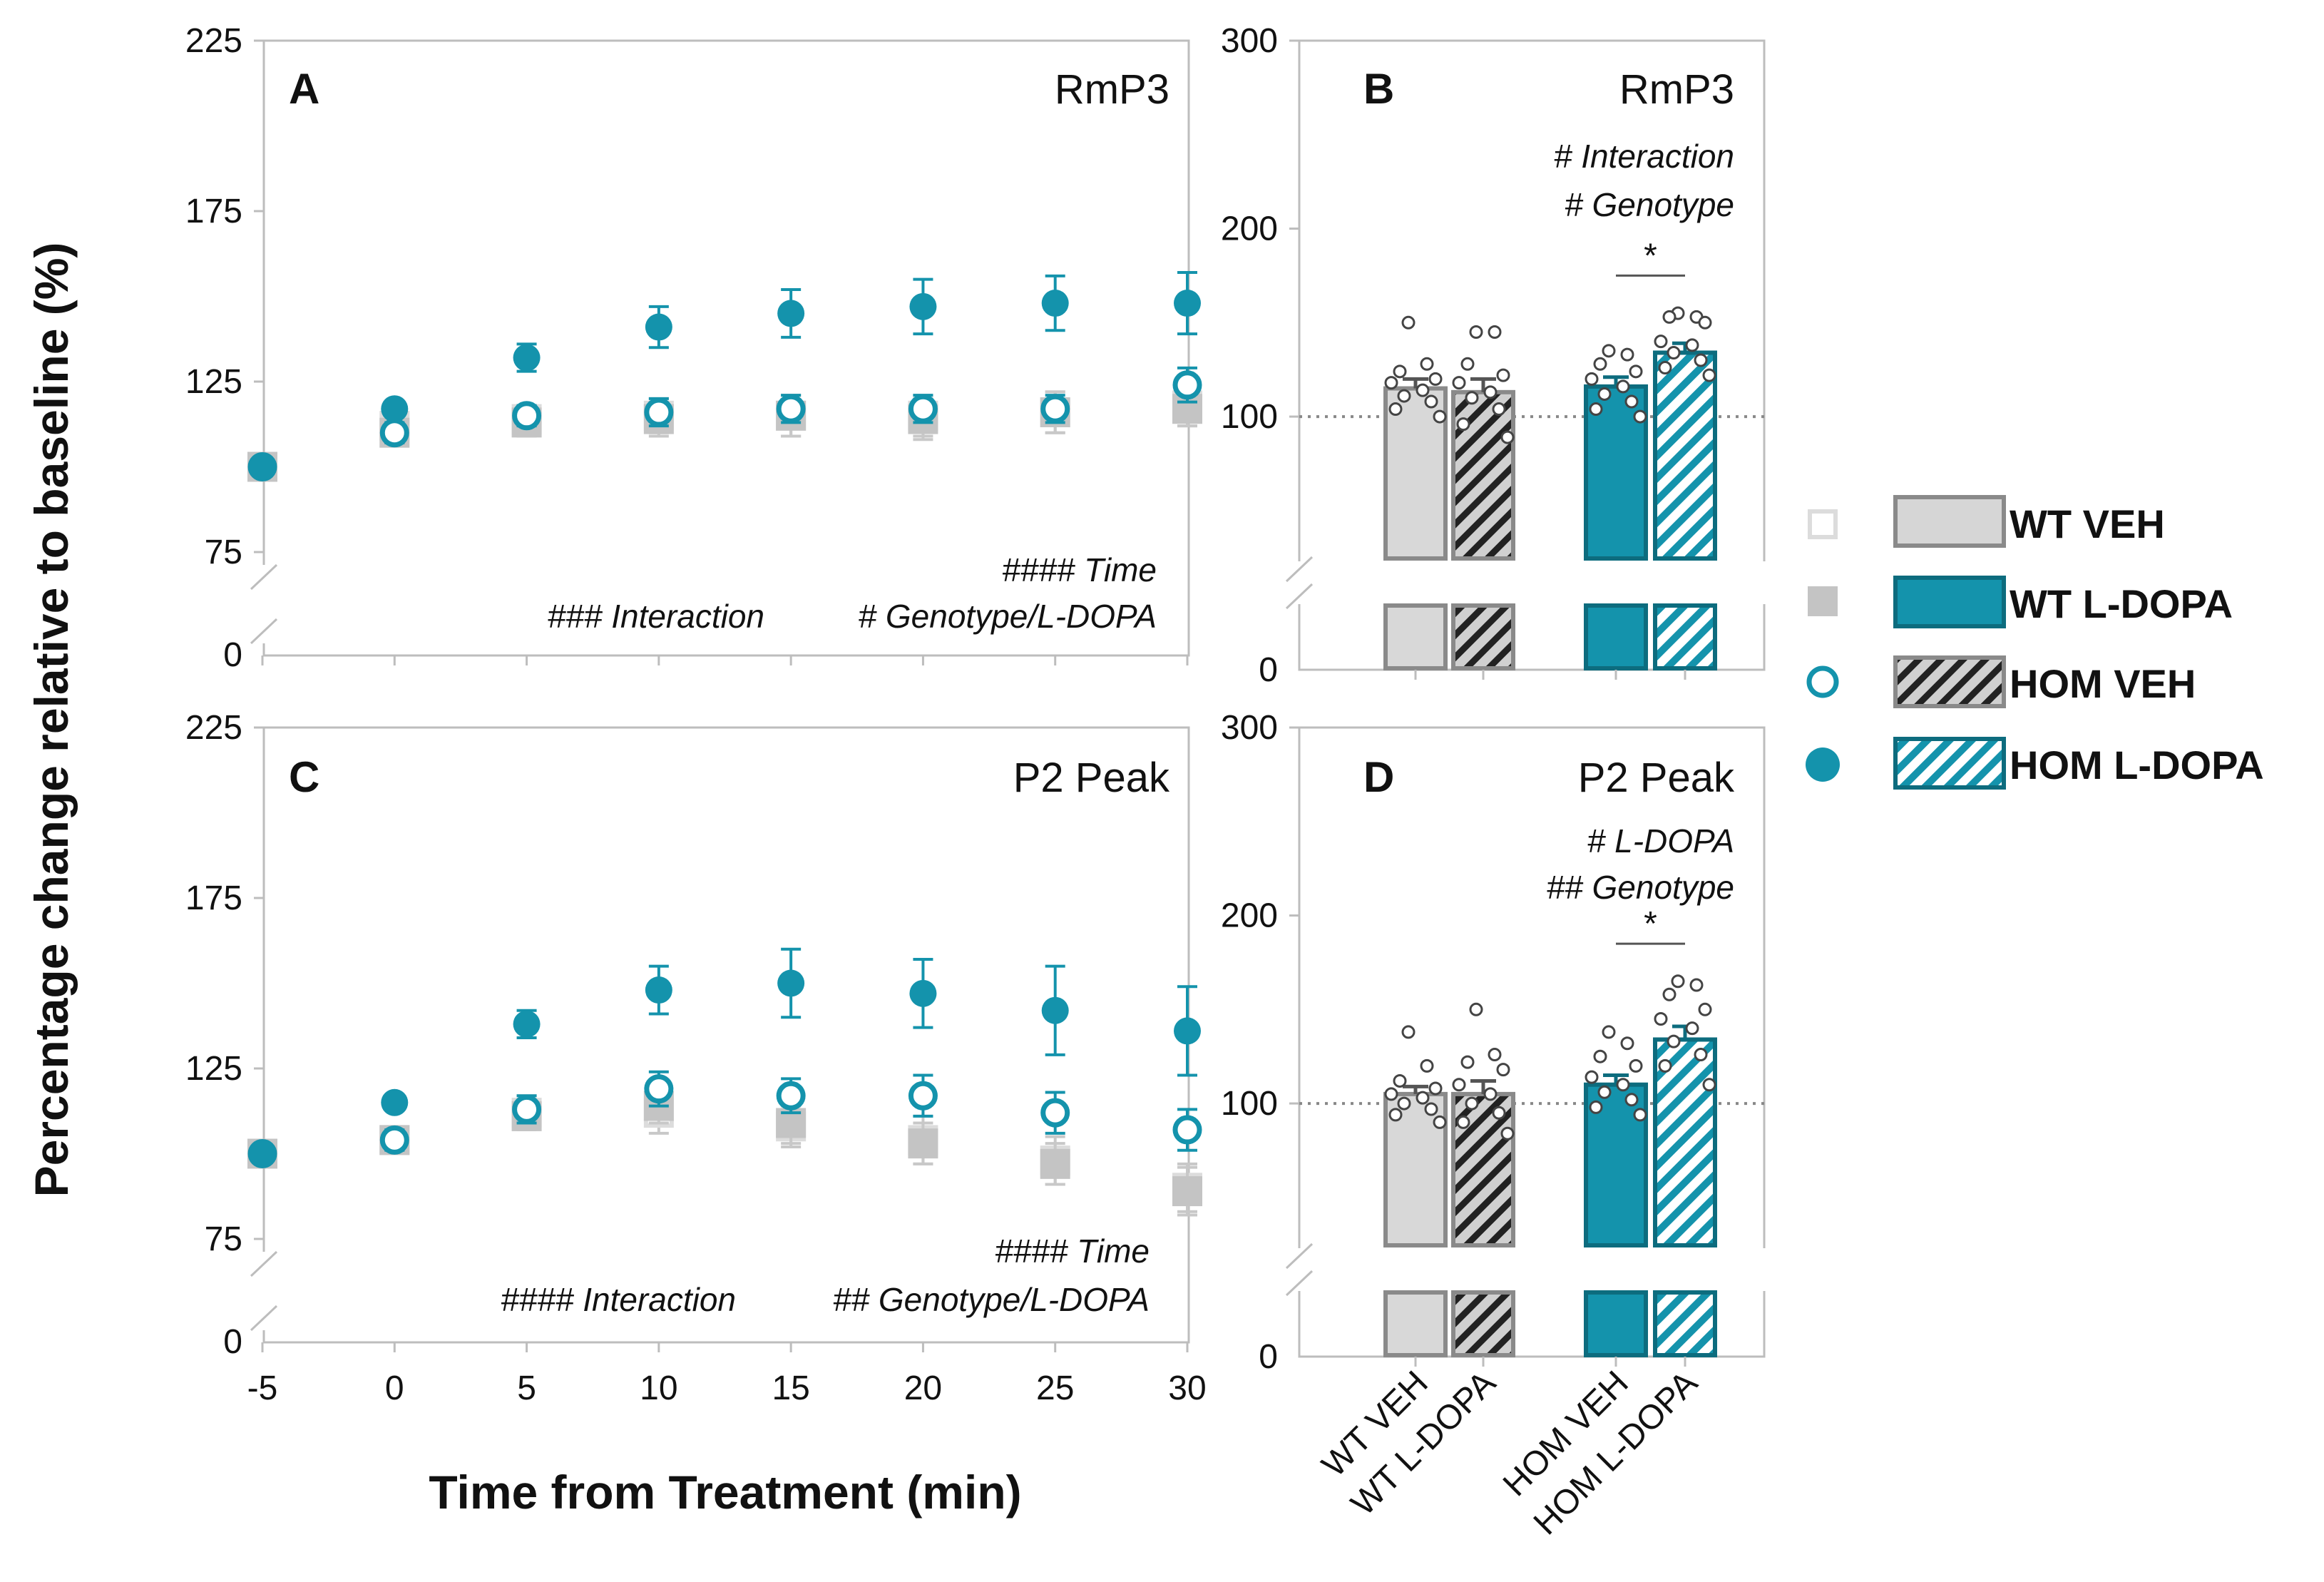 The width and height of the screenshot is (2324, 1582). Describe the element at coordinates (1949, 602) in the screenshot. I see `legend-wt-ldopa-bar-swatch` at that location.